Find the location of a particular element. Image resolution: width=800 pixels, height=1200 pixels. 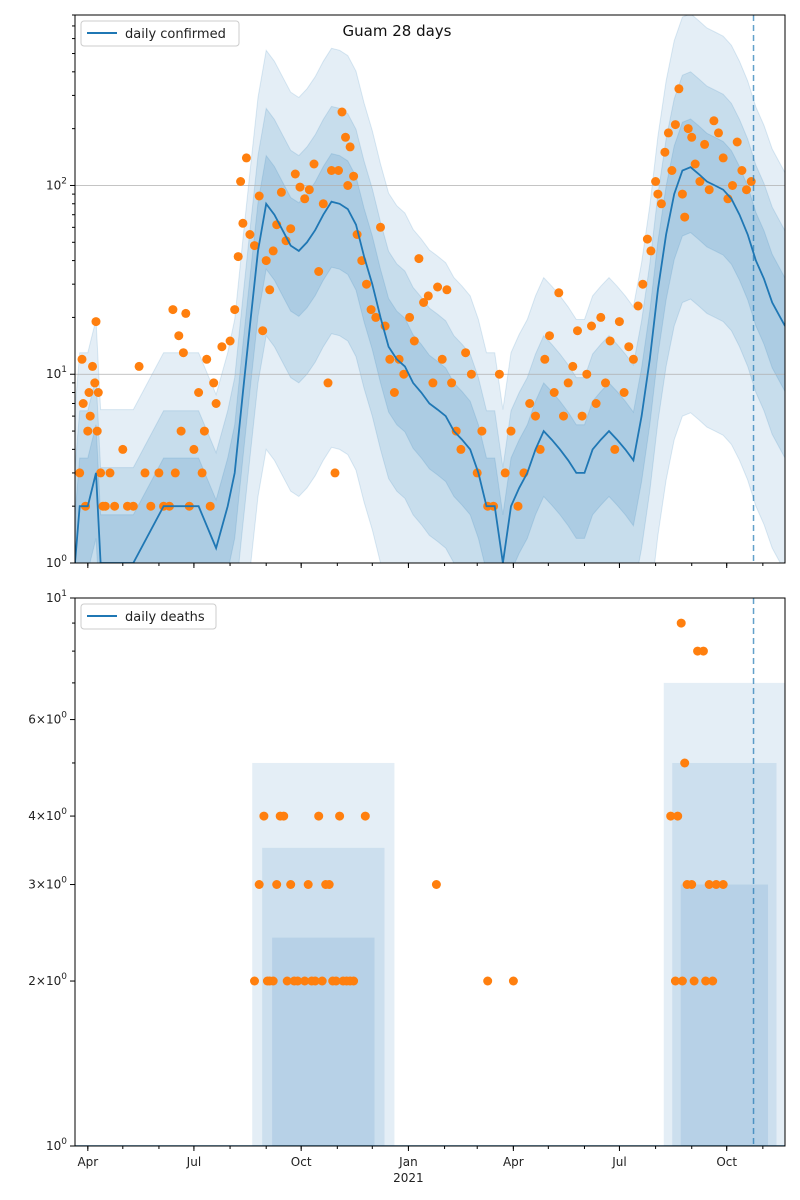

confirmed-legend-box is located at coordinates (160, 33).